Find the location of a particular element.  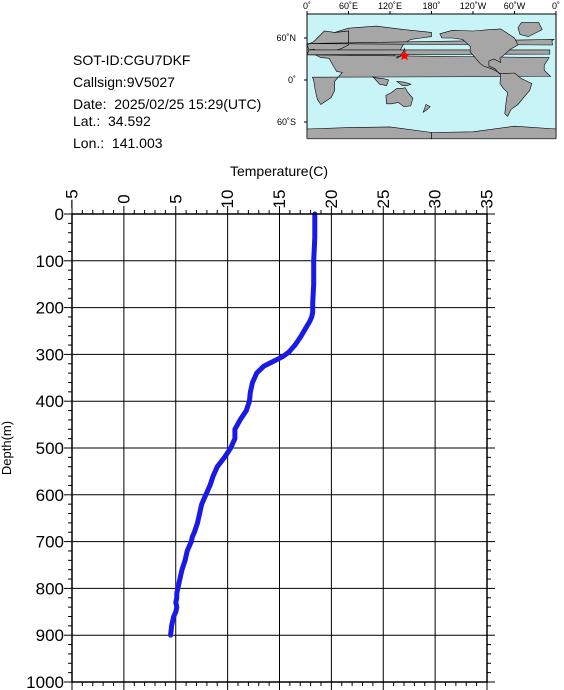

x-axis-label: Temperature(C) is located at coordinates (279, 171).